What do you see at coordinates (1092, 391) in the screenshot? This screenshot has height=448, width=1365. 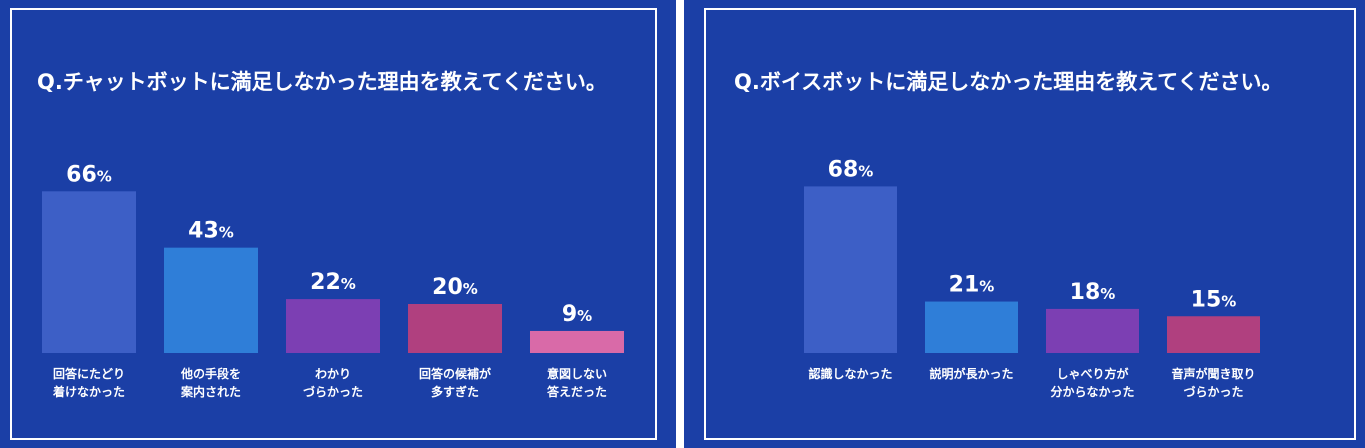 I see `category-label-1-2-1: 分からなかった` at bounding box center [1092, 391].